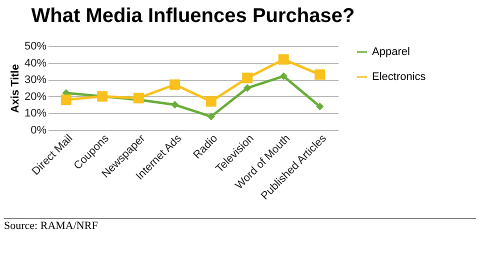  Describe the element at coordinates (38, 130) in the screenshot. I see `y-tick-label: 0%` at that location.